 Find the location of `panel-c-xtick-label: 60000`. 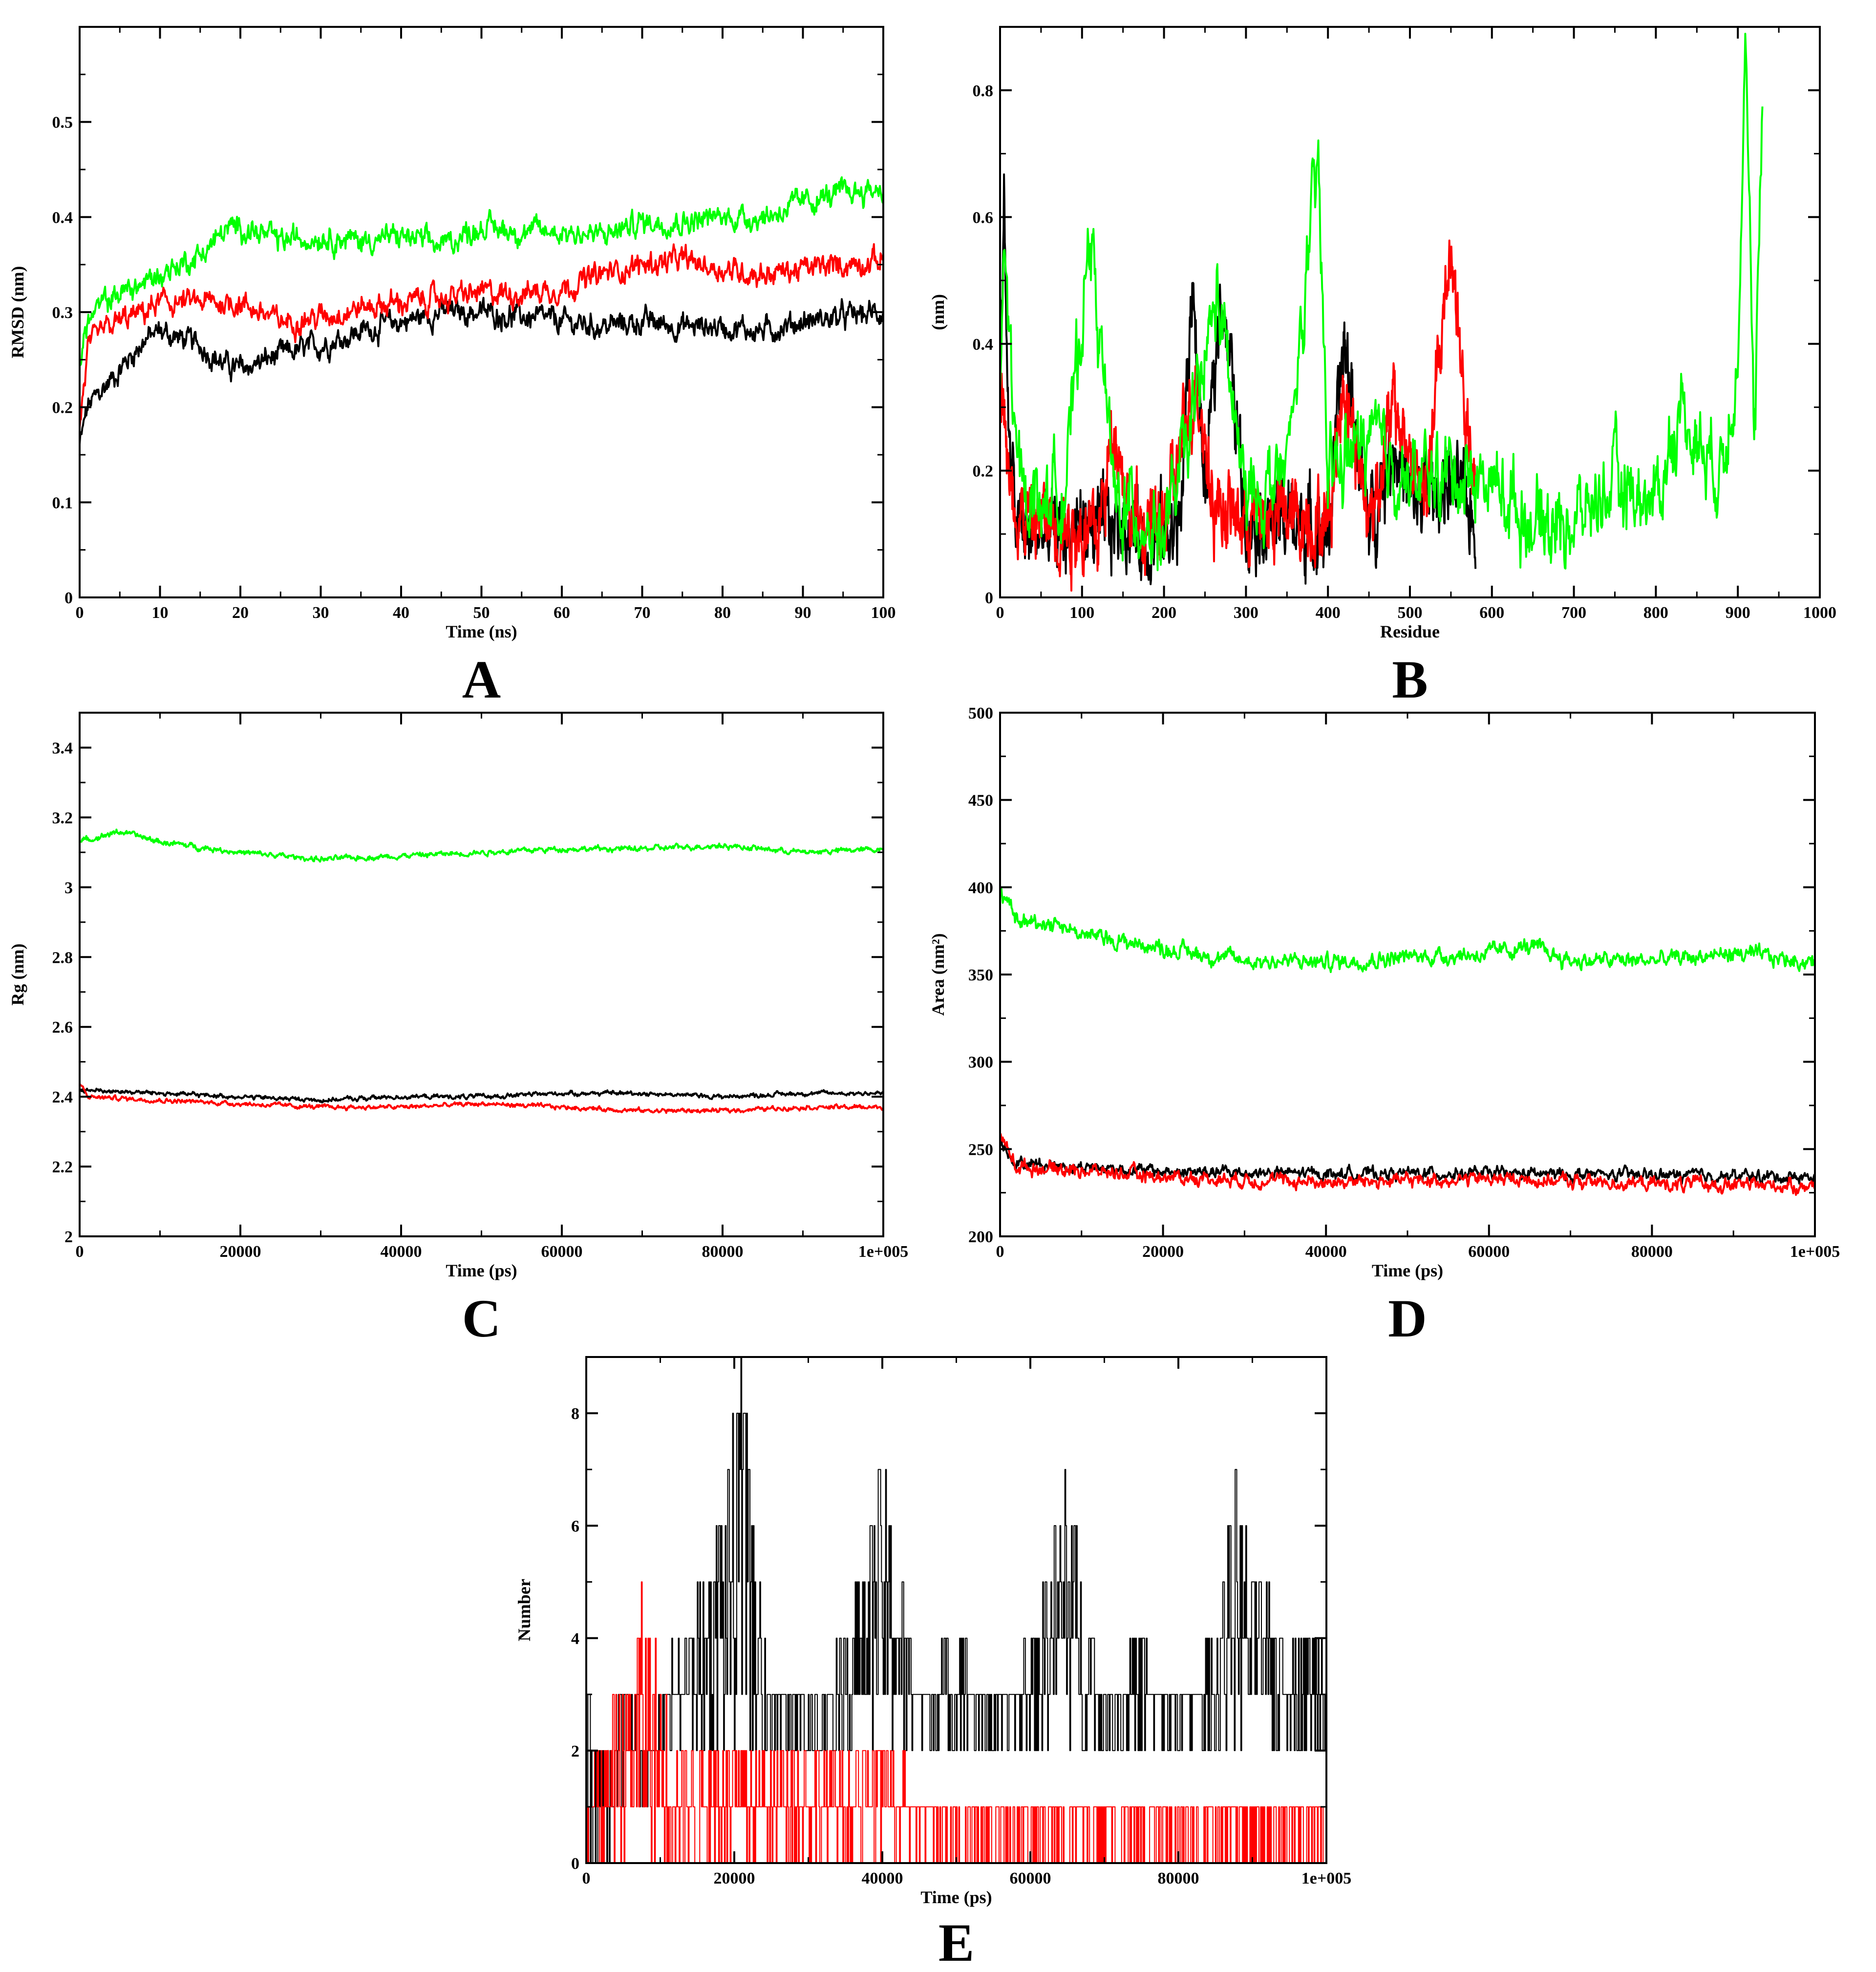

panel-c-xtick-label: 60000 is located at coordinates (562, 1252).